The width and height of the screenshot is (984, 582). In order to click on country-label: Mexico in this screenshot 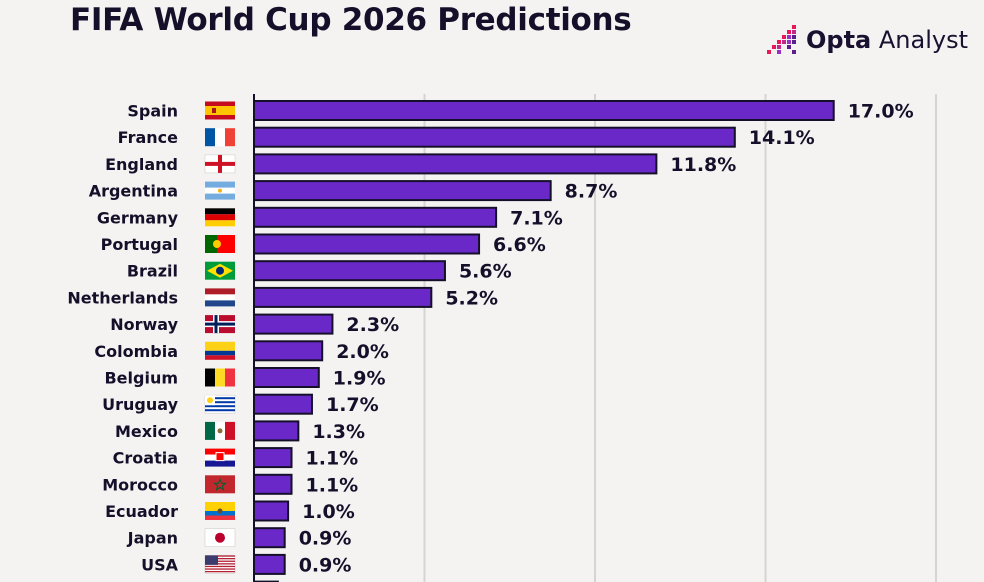, I will do `click(146, 431)`.